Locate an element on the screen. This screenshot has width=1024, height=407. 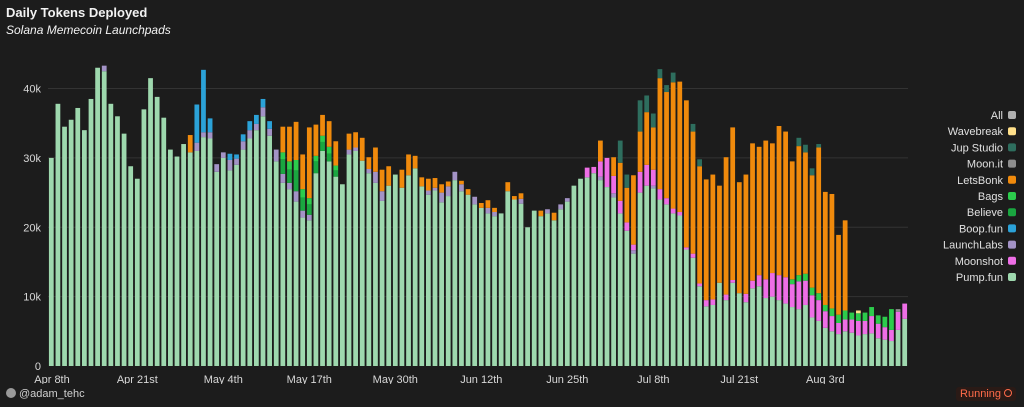
legend-label: Moon.it is located at coordinates (985, 165).